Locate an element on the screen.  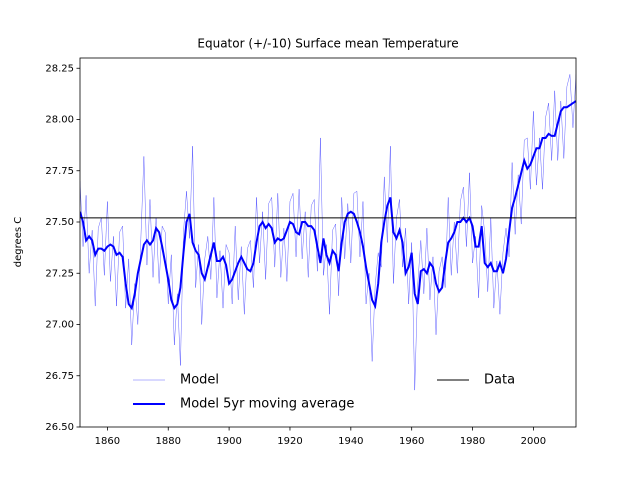
x-tick-label: 1940 is located at coordinates (350, 441).